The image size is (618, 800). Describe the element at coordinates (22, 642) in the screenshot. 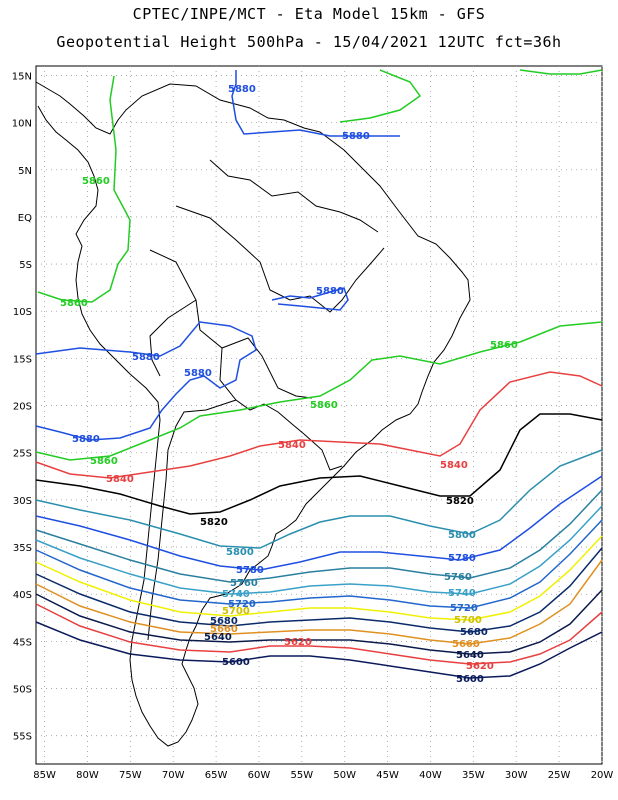

I see `lat-tick-label: 45S` at that location.